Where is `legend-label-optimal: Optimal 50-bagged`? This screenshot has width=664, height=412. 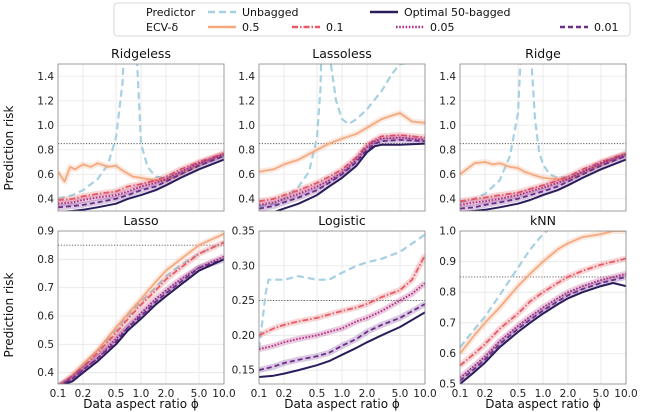
legend-label-optimal: Optimal 50-bagged is located at coordinates (457, 12).